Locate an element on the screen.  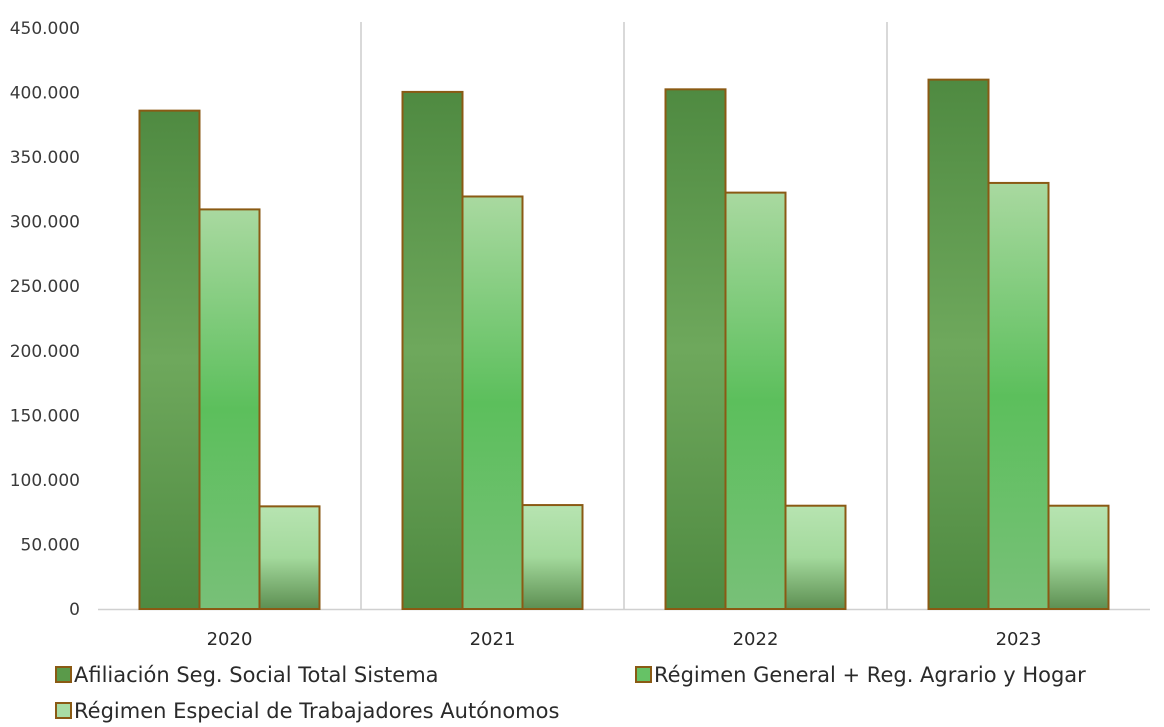
x-axis-ticks: 2020 2021 2022 2023 is located at coordinates (624, 639).